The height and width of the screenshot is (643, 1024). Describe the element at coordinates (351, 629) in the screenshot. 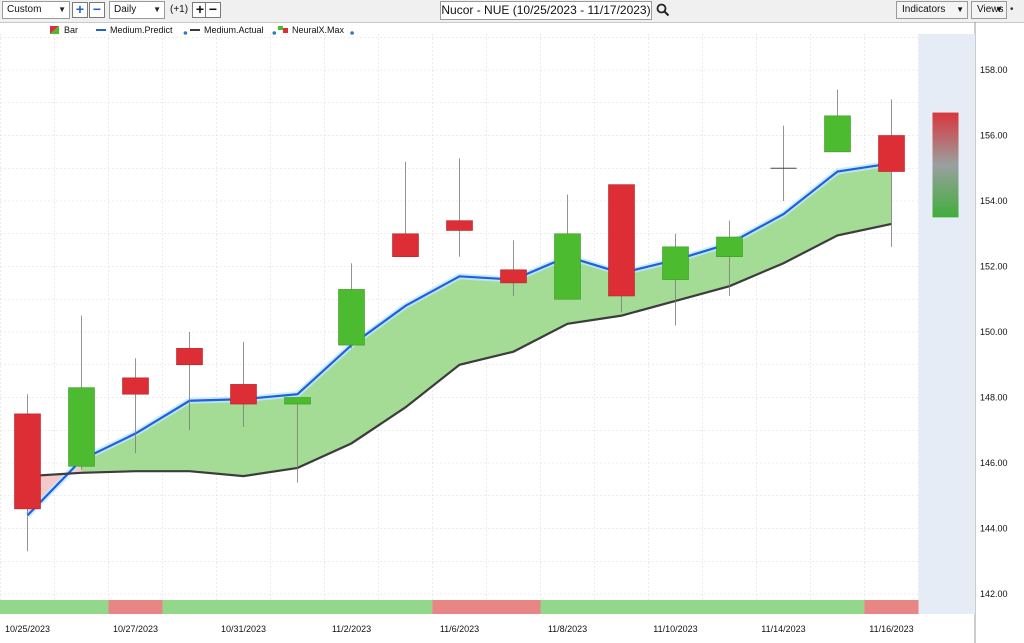

I see `x-tick-label: 11/2/2023` at that location.